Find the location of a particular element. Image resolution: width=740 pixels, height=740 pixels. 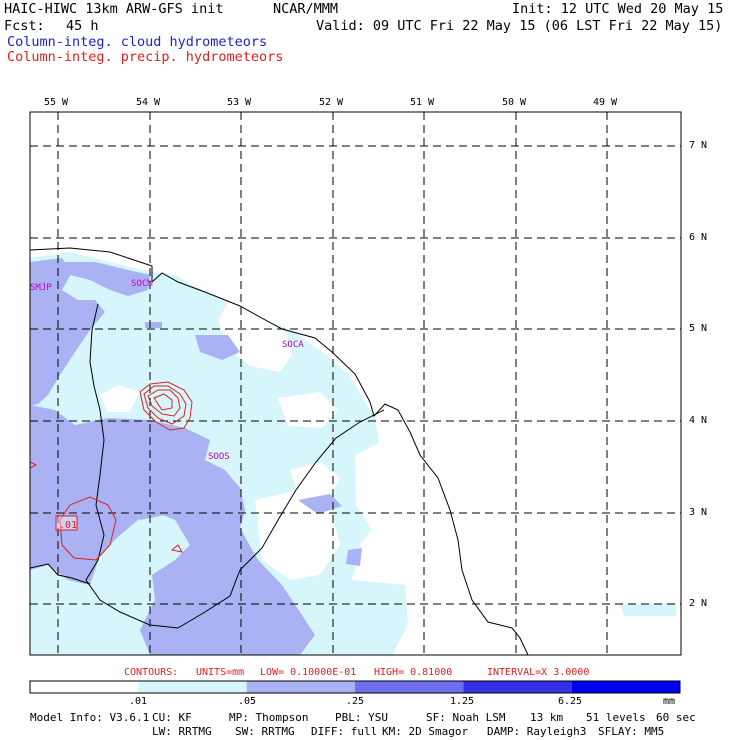

organization-label: NCAR/MMM is located at coordinates (306, 9).